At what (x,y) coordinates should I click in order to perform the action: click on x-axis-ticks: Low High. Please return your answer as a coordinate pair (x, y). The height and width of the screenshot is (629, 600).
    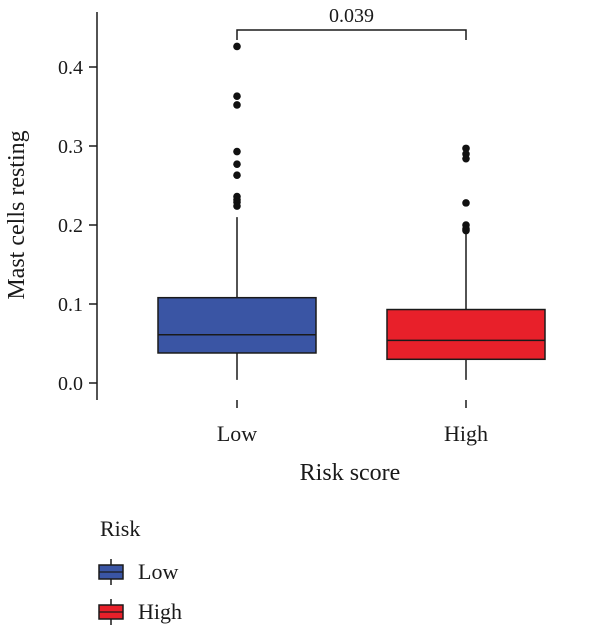
    Looking at the image, I should click on (352, 423).